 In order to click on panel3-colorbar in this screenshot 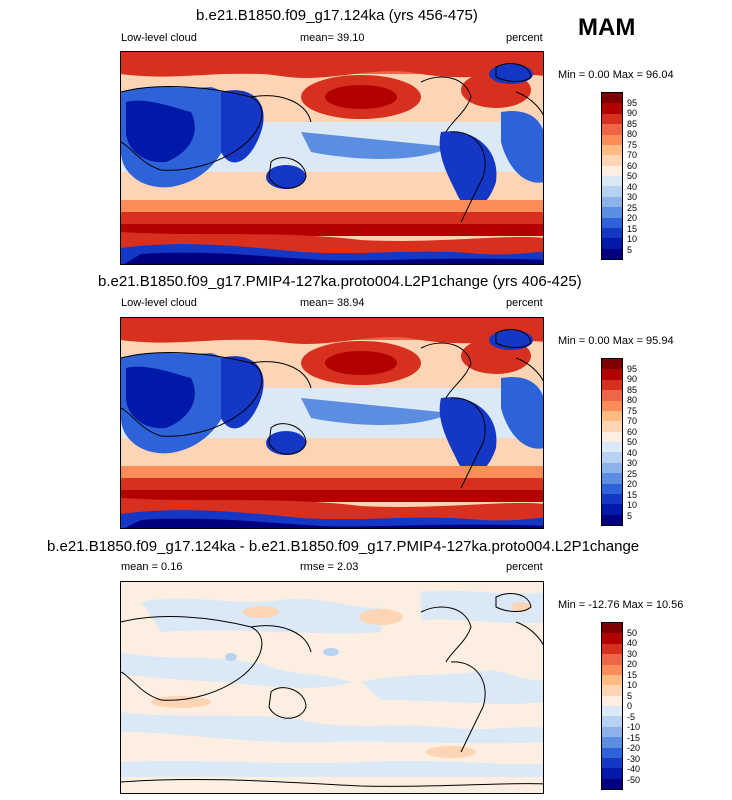, I will do `click(612, 706)`.